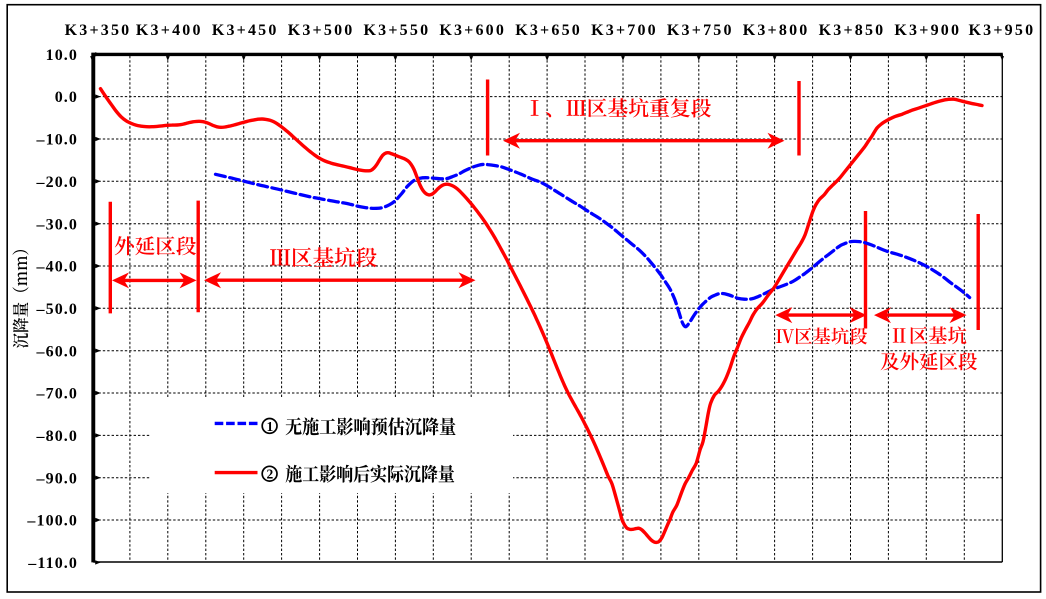  What do you see at coordinates (57, 309) in the screenshot?
I see `svg-text: –50.0` at bounding box center [57, 309].